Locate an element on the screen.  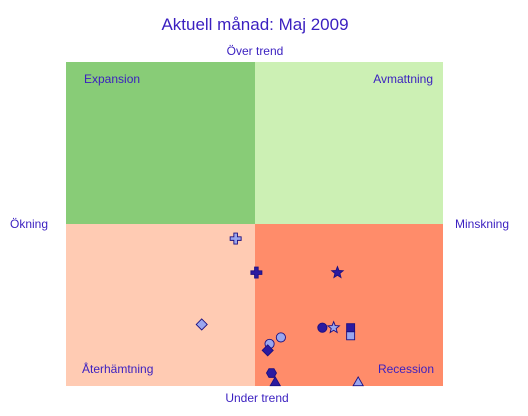
quadrant-bottom-right is located at coordinates (349, 305).